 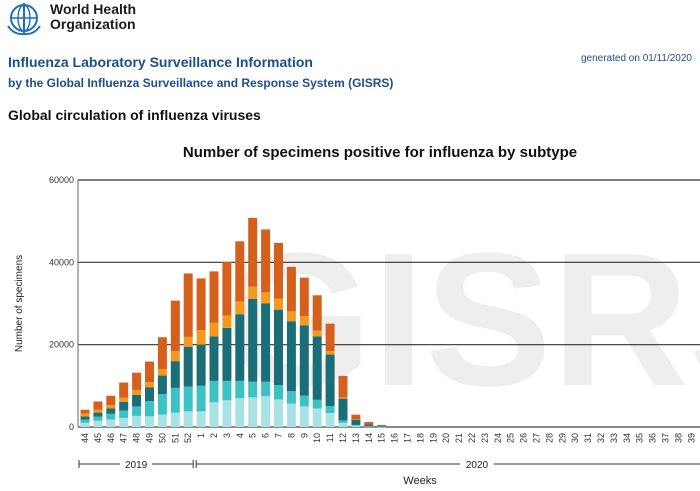 What do you see at coordinates (477, 465) in the screenshot?
I see `year-label-2020: 2020` at bounding box center [477, 465].